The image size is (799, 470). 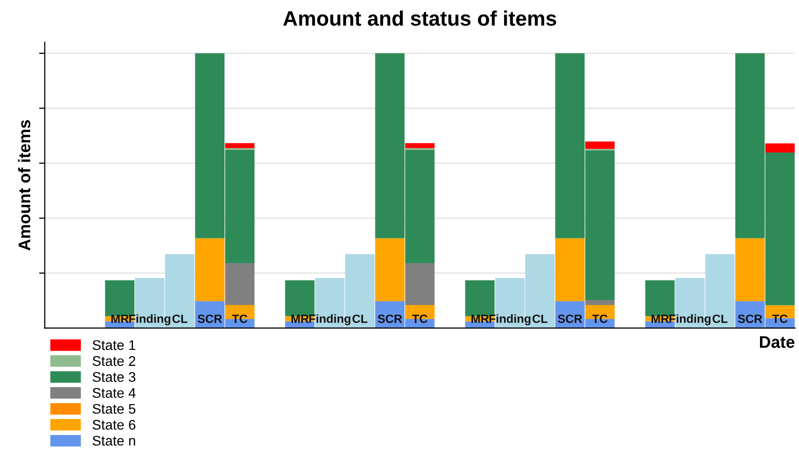 I want to click on legend-label: State 3, so click(x=114, y=377).